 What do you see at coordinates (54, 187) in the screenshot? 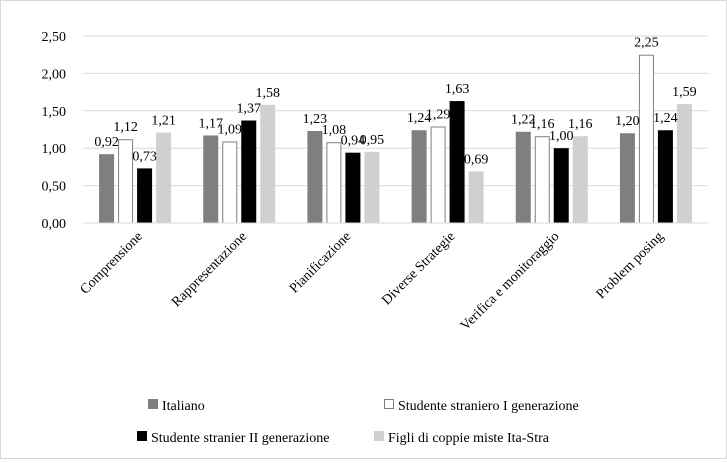
I see `y-tick-label: 0,50` at bounding box center [54, 187].